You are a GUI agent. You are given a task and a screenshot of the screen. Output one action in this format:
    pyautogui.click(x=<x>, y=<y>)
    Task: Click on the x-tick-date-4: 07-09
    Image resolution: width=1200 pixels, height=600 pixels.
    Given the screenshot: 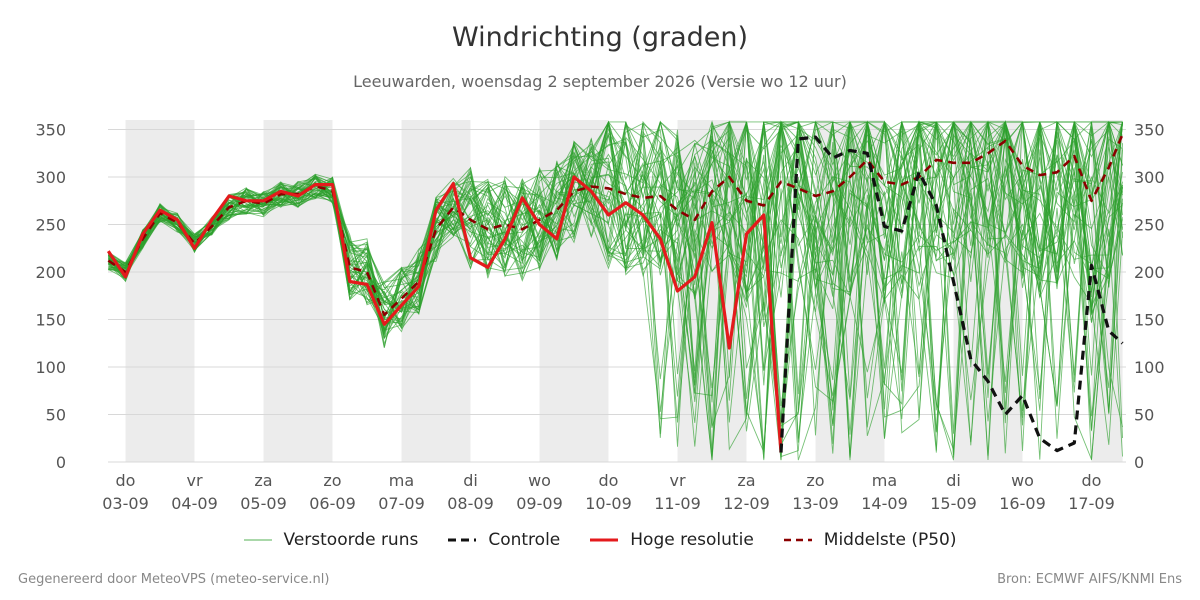 What is the action you would take?
    pyautogui.click(x=401, y=503)
    